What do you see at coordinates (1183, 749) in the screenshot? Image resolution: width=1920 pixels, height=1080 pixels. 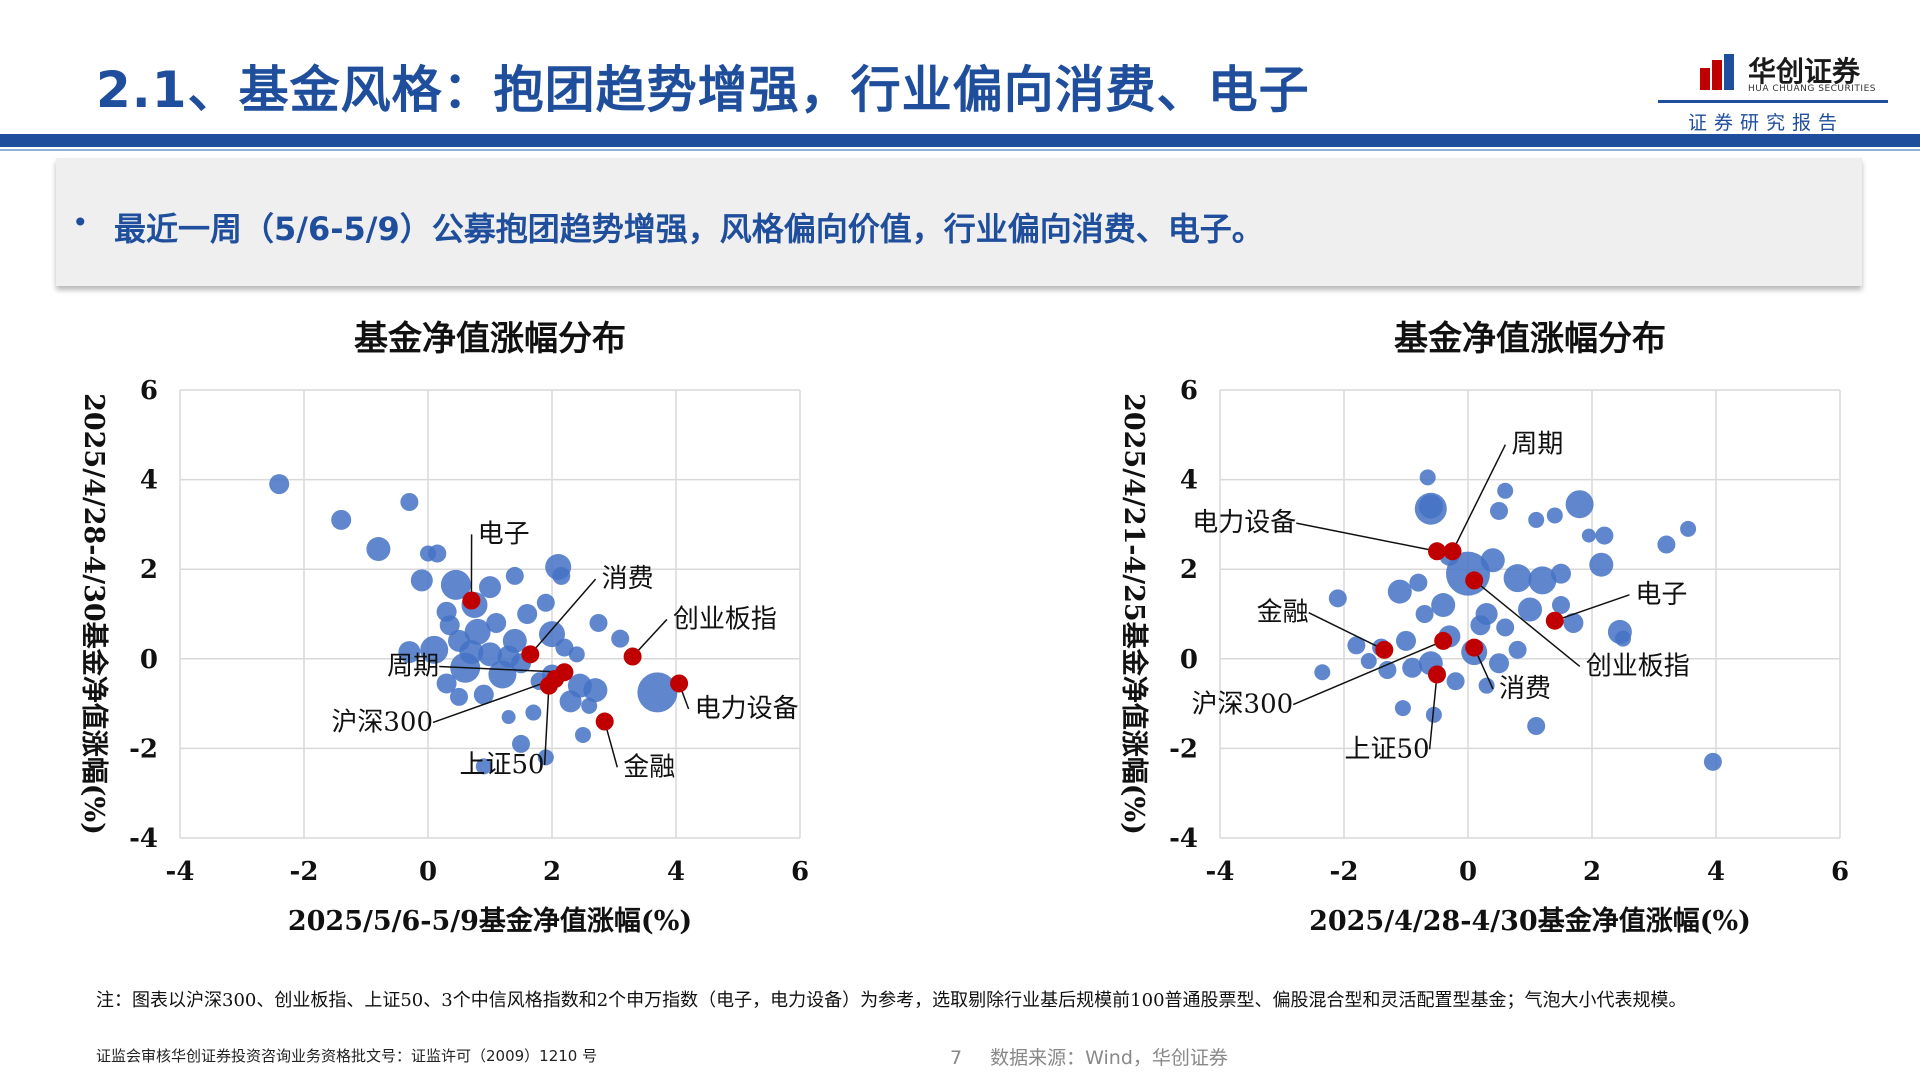 I see `y-tick-label: -2` at bounding box center [1183, 749].